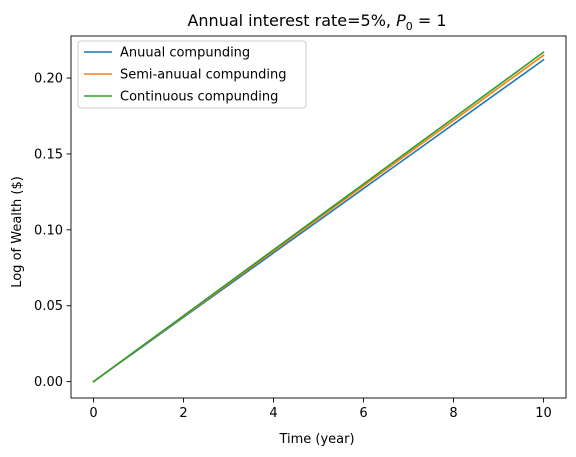 The height and width of the screenshot is (457, 576). Describe the element at coordinates (199, 97) in the screenshot. I see `legend-label: Continuous compunding` at that location.